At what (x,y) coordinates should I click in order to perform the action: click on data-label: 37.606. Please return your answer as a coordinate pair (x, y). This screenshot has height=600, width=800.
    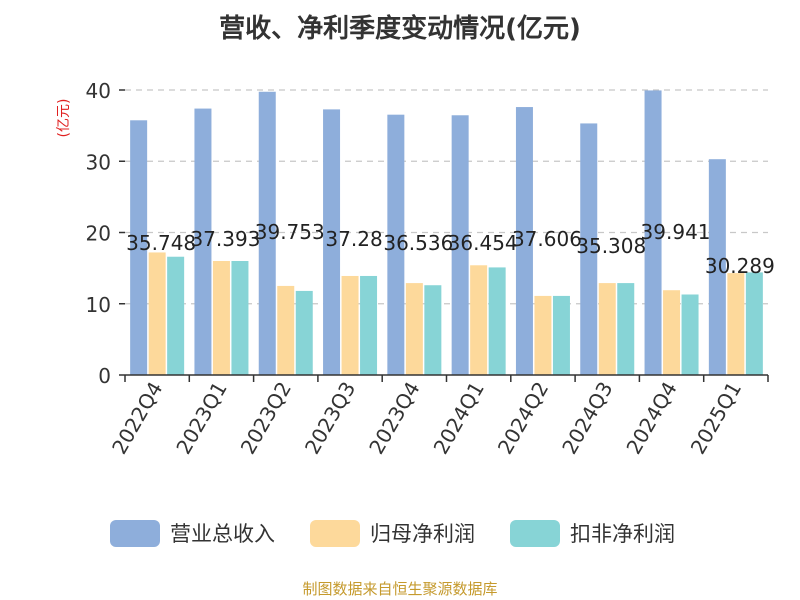
    Looking at the image, I should click on (547, 239).